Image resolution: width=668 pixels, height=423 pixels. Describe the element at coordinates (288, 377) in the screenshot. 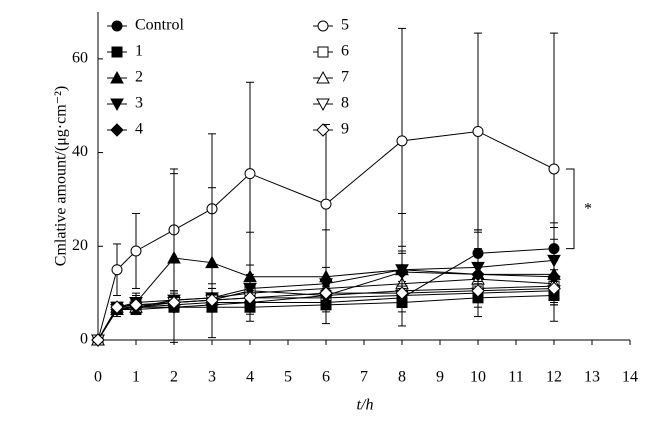

I see `x-tick-label: 5` at that location.